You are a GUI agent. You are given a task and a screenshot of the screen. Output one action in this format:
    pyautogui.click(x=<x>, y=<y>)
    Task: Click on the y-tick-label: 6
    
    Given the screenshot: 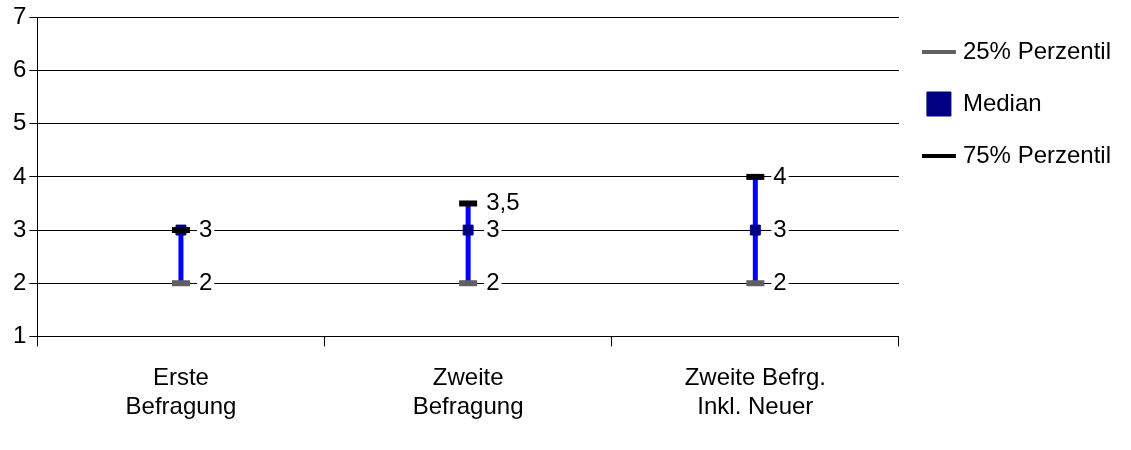 What is the action you would take?
    pyautogui.click(x=19, y=69)
    